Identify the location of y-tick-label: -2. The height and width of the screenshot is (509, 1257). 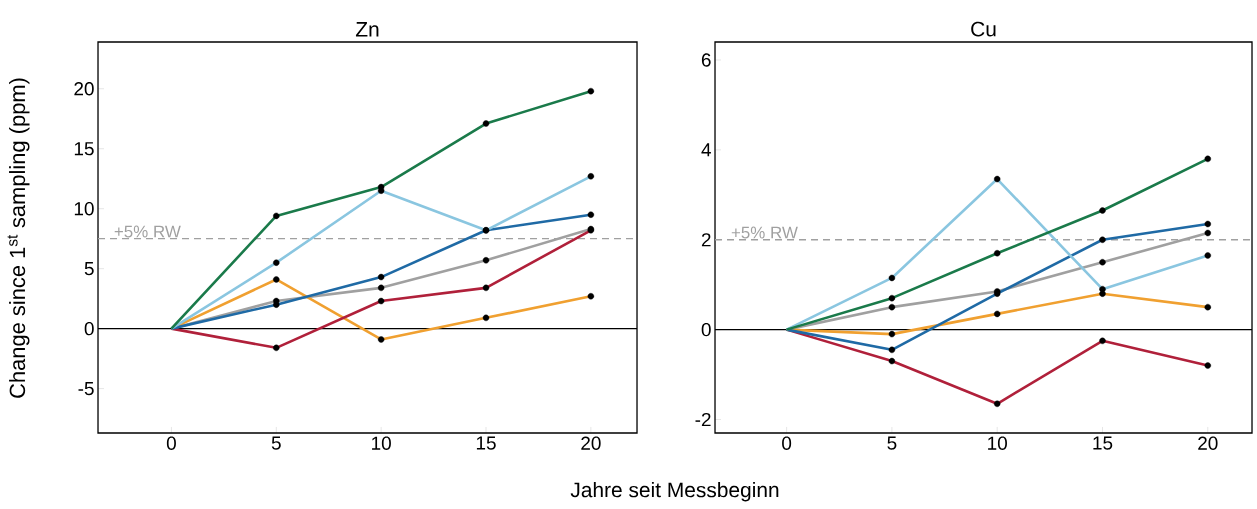
(703, 419).